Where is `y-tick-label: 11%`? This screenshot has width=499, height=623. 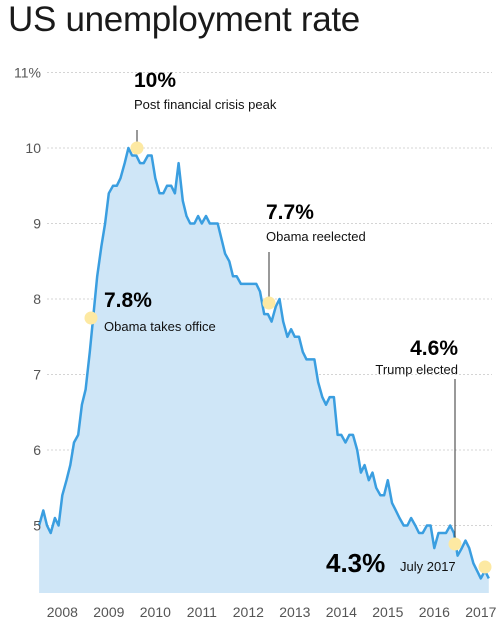
y-tick-label: 11% is located at coordinates (27, 73).